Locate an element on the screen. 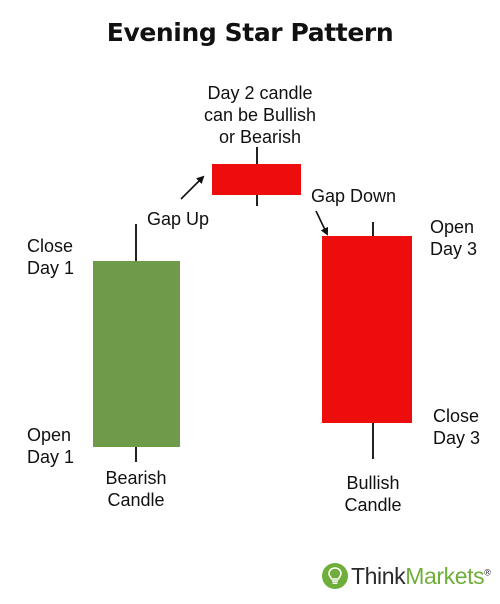 This screenshot has width=500, height=604. open-day3-label: Open Day 3 is located at coordinates (454, 238).